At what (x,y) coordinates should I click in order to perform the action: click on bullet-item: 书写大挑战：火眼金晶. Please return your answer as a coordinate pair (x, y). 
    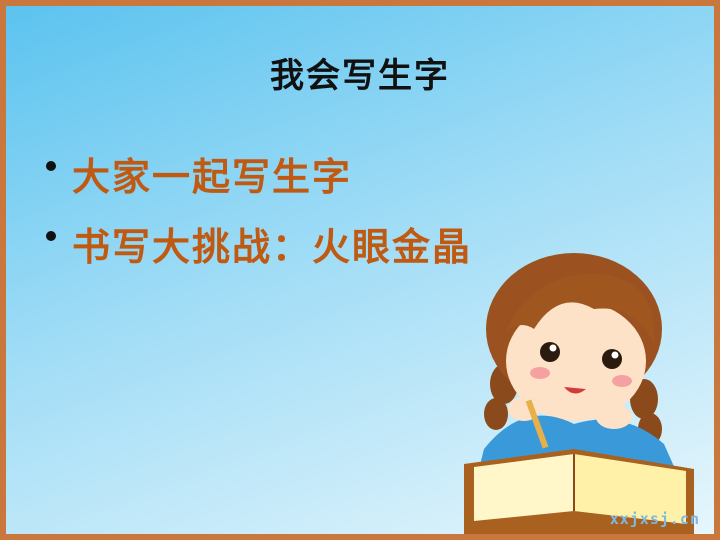
    Looking at the image, I should click on (259, 243).